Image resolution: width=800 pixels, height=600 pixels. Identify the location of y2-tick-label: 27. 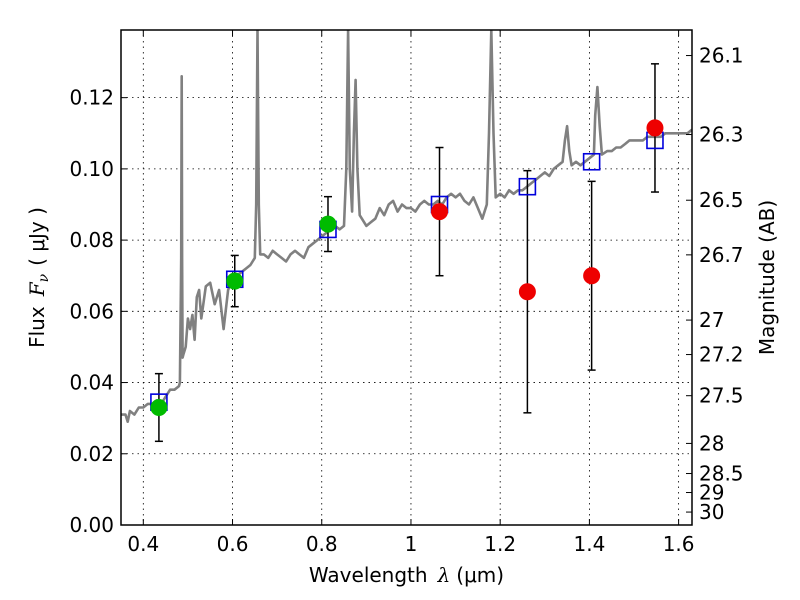
(711, 320).